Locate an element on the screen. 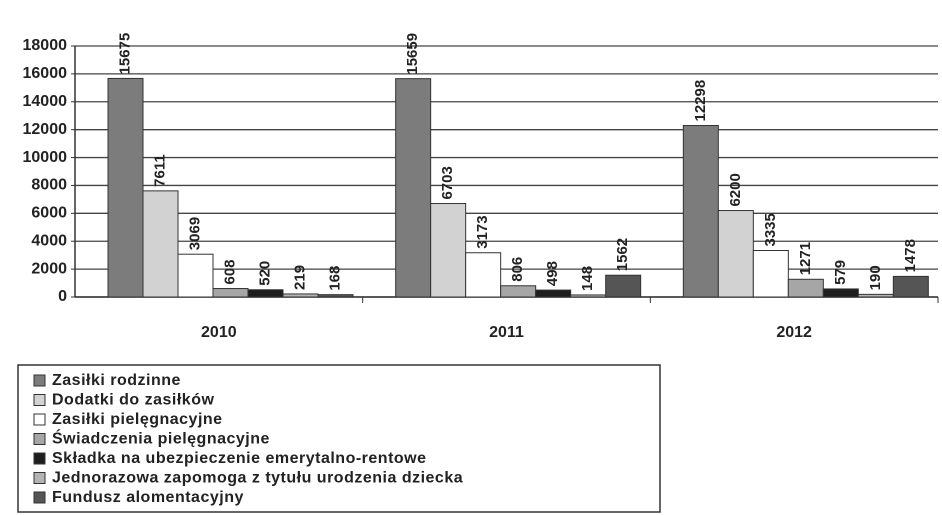 Image resolution: width=942 pixels, height=515 pixels. value-label: 15659 is located at coordinates (412, 54).